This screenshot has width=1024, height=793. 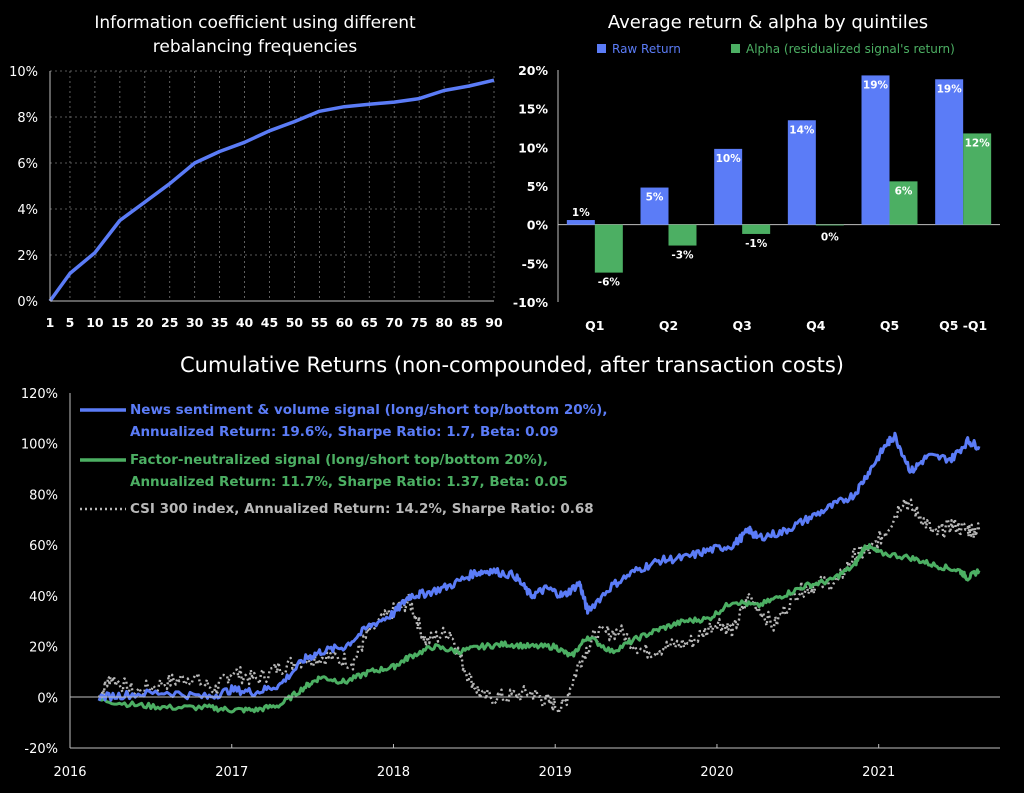 I want to click on x-tick-label: 1, so click(x=50, y=322).